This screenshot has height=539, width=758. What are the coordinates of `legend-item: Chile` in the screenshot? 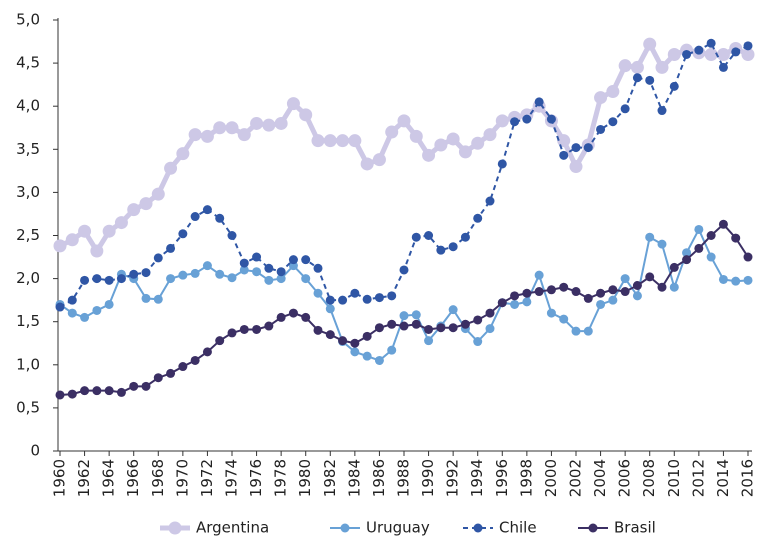 It's located at (500, 528).